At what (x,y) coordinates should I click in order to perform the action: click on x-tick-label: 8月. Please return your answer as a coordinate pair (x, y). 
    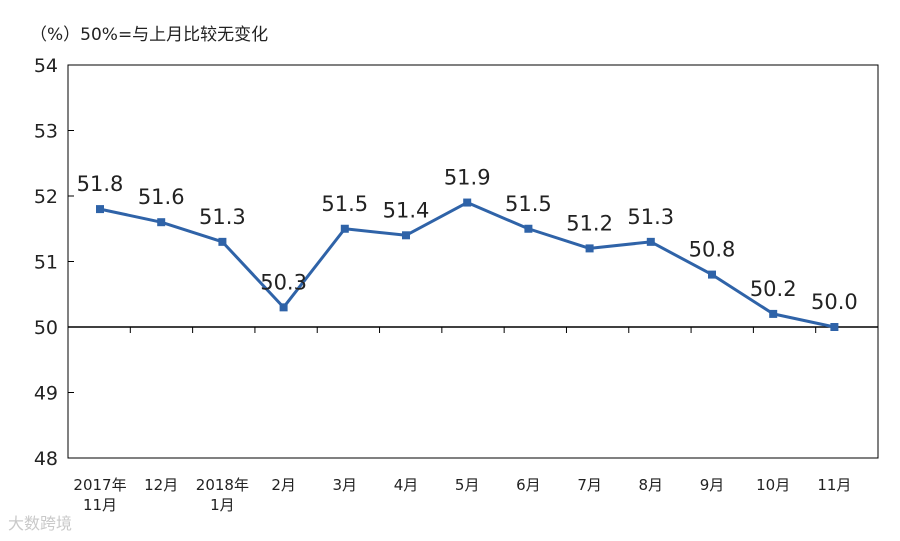
    Looking at the image, I should click on (651, 485).